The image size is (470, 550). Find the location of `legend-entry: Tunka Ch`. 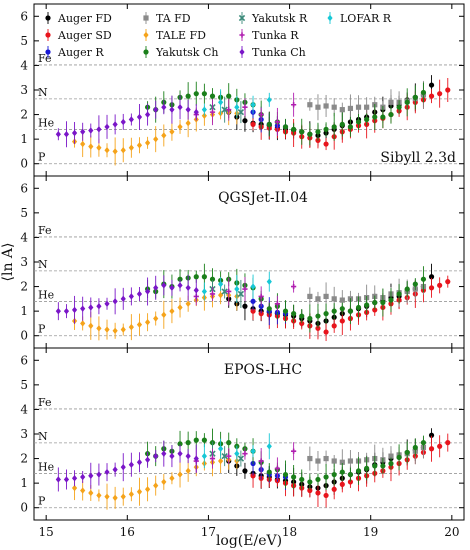

legend-entry: Tunka Ch is located at coordinates (279, 52).